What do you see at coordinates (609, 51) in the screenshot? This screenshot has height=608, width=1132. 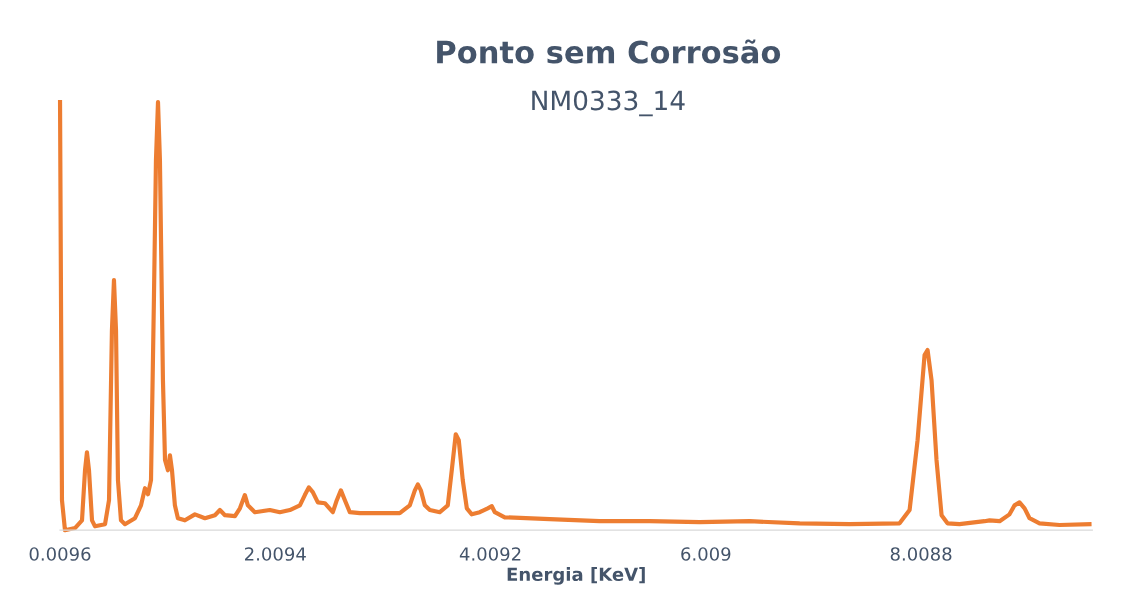 I see `chart-title: Ponto sem Corrosão` at bounding box center [609, 51].